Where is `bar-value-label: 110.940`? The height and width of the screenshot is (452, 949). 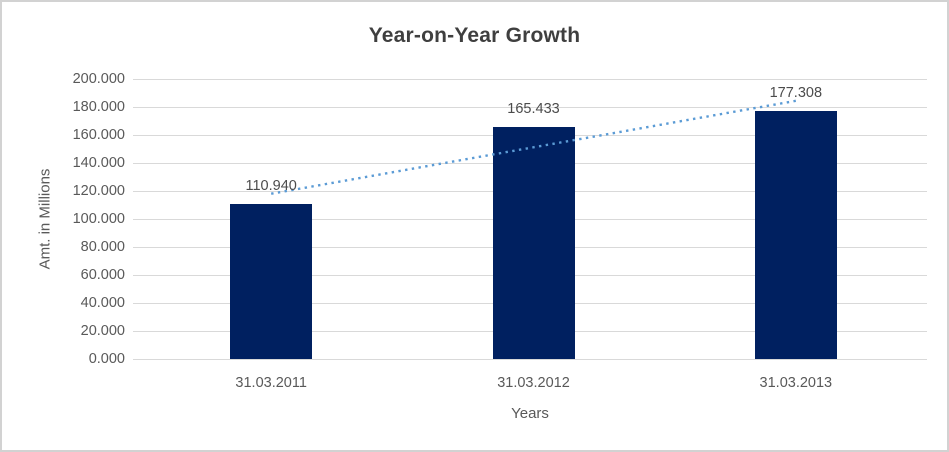
bar-value-label: 110.940 is located at coordinates (271, 185).